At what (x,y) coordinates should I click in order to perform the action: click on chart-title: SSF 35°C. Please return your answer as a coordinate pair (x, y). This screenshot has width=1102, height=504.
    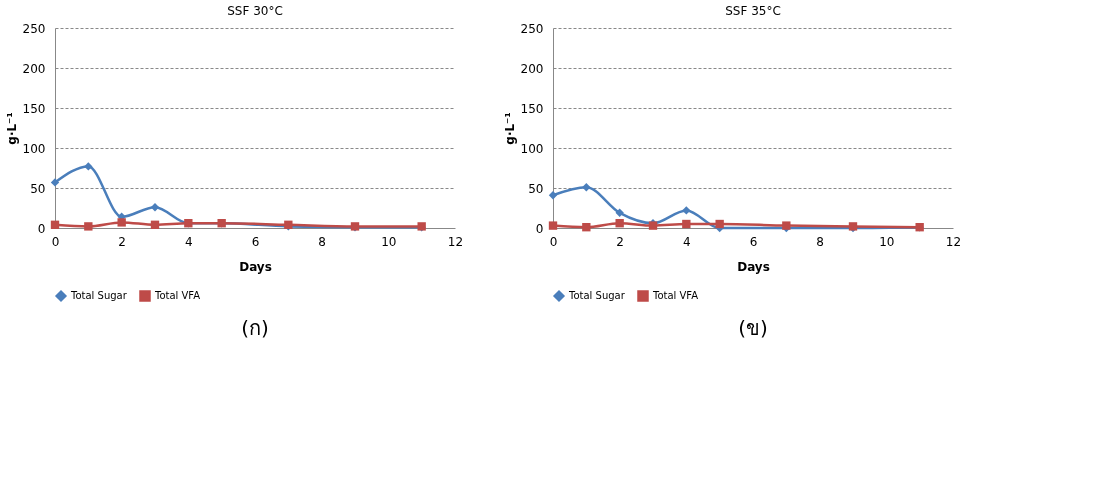
    Looking at the image, I should click on (753, 11).